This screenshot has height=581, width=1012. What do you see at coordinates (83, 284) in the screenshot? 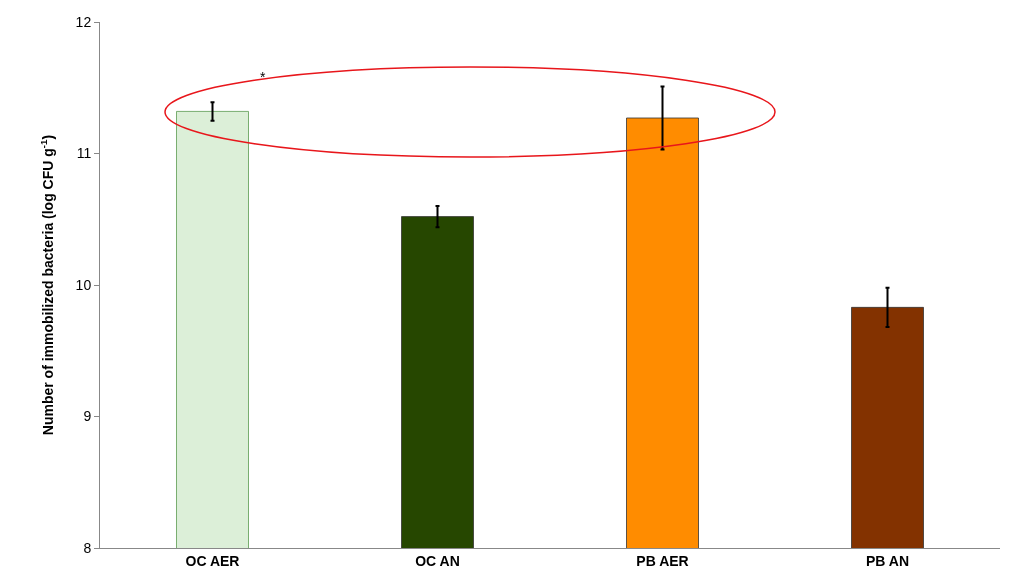
I see `y-tick-label: 10` at bounding box center [83, 284].